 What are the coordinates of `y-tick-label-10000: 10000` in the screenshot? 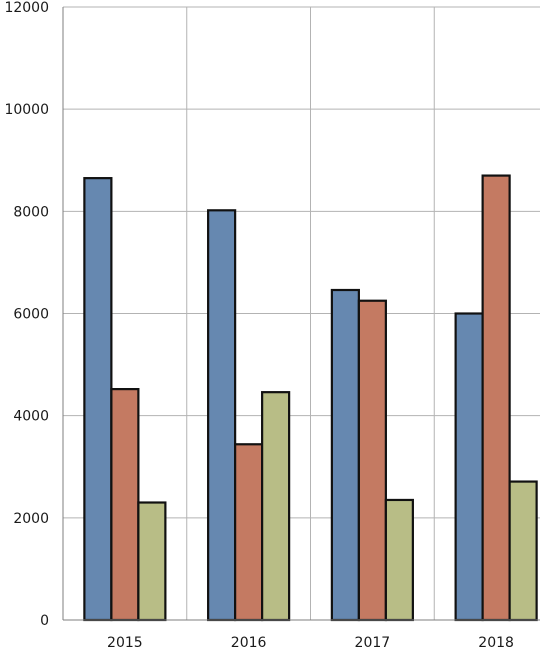 It's located at (26, 110).